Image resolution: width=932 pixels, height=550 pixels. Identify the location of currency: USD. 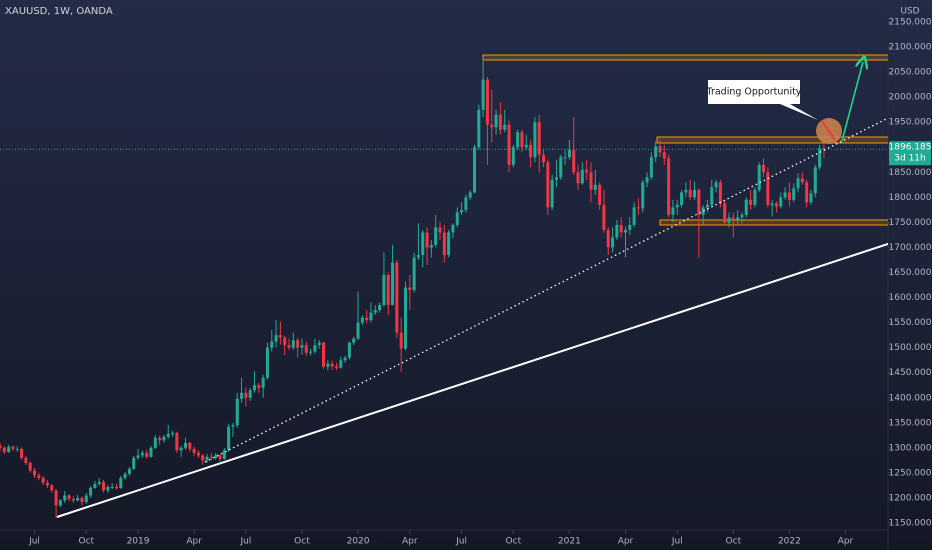
(909, 12).